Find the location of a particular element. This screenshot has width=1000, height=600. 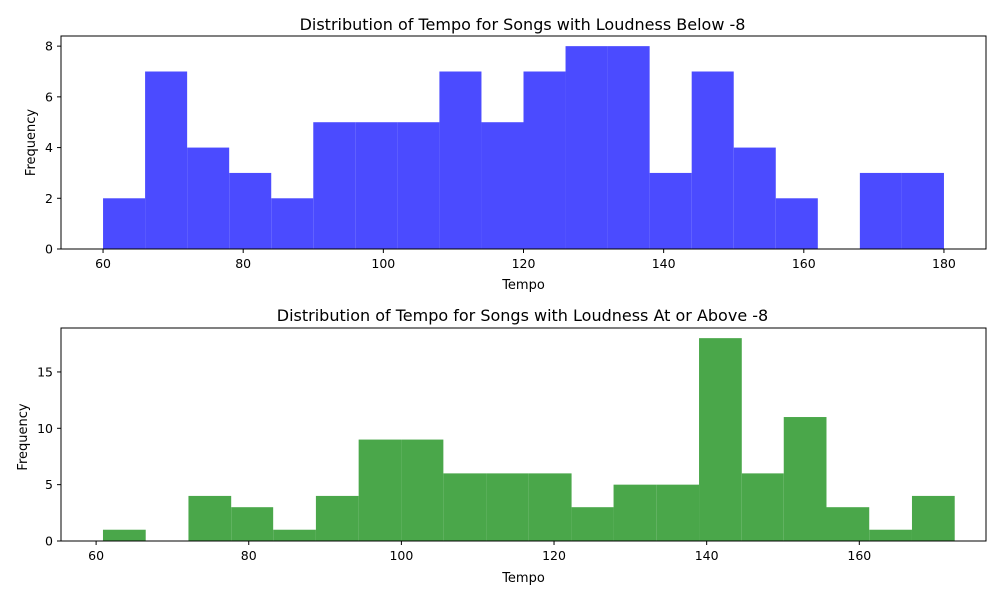

y-axis-ticks: 0 2 4 6 8 is located at coordinates (53, 148).